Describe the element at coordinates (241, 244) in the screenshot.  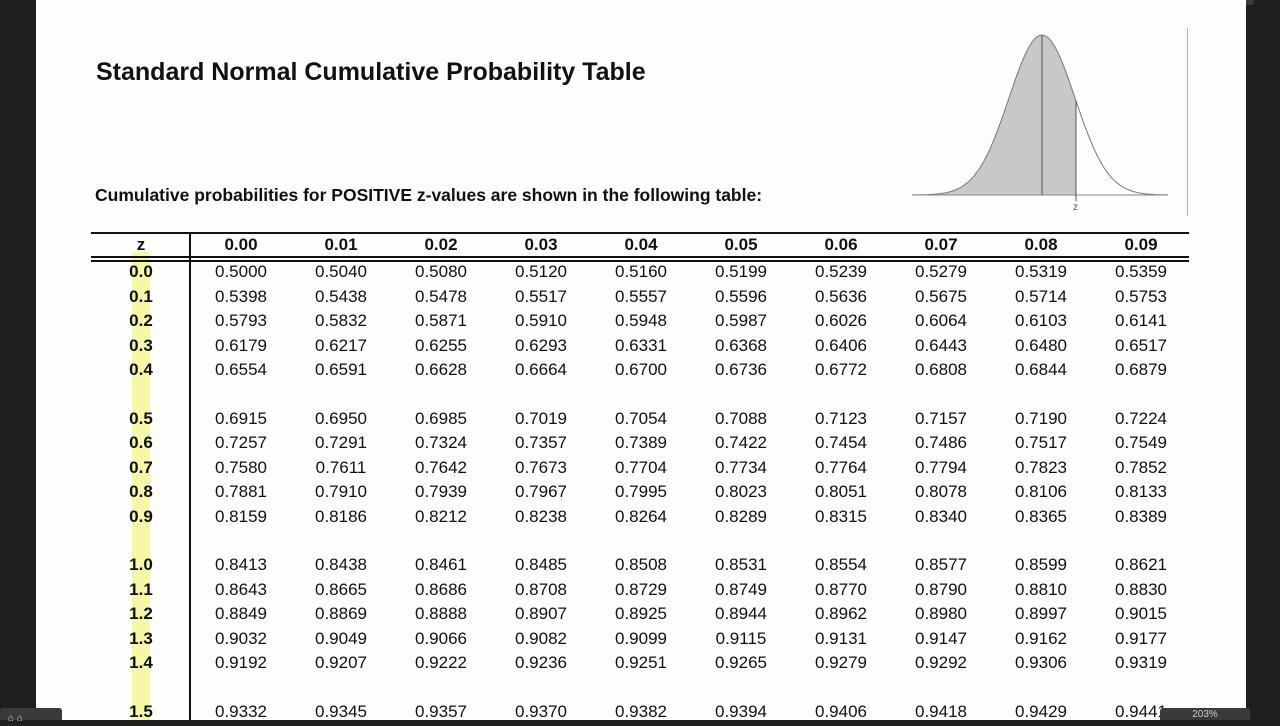
I see `column-header: 0.00` at that location.